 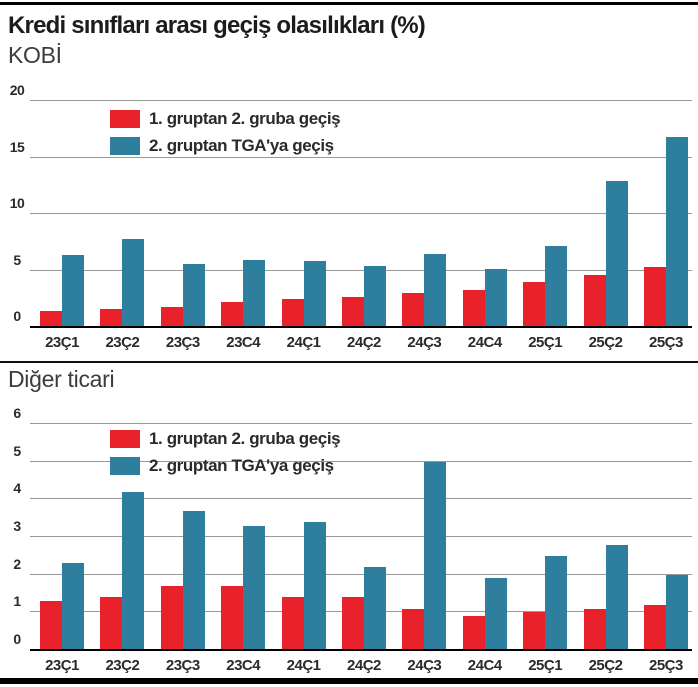 What do you see at coordinates (361, 213) in the screenshot?
I see `gridline-y10` at bounding box center [361, 213].